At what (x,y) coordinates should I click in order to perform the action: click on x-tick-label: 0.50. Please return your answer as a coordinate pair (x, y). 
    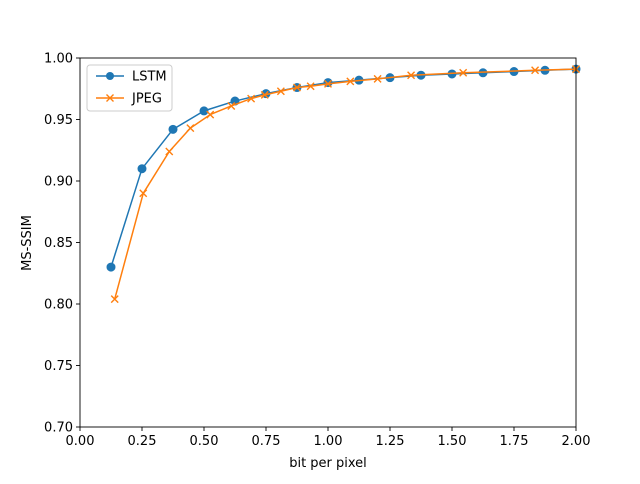
    Looking at the image, I should click on (204, 441).